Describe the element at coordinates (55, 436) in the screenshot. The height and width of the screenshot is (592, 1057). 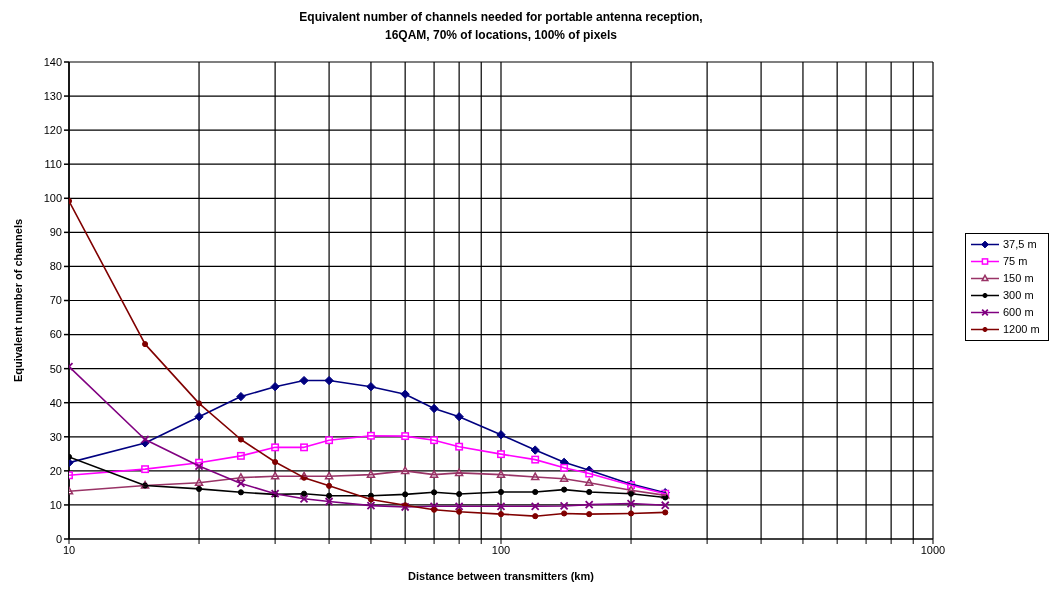
I see `y-tick-label: 30` at that location.